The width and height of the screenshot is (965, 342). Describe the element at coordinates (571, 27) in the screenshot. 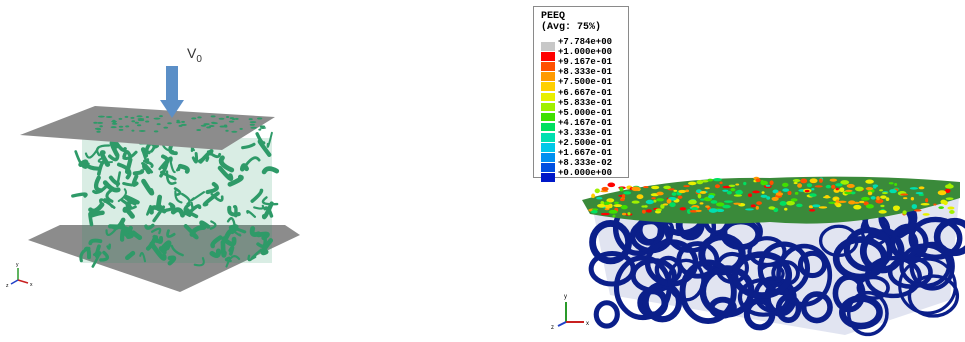

I see `legend-subtitle: (Avg: 75%)` at that location.